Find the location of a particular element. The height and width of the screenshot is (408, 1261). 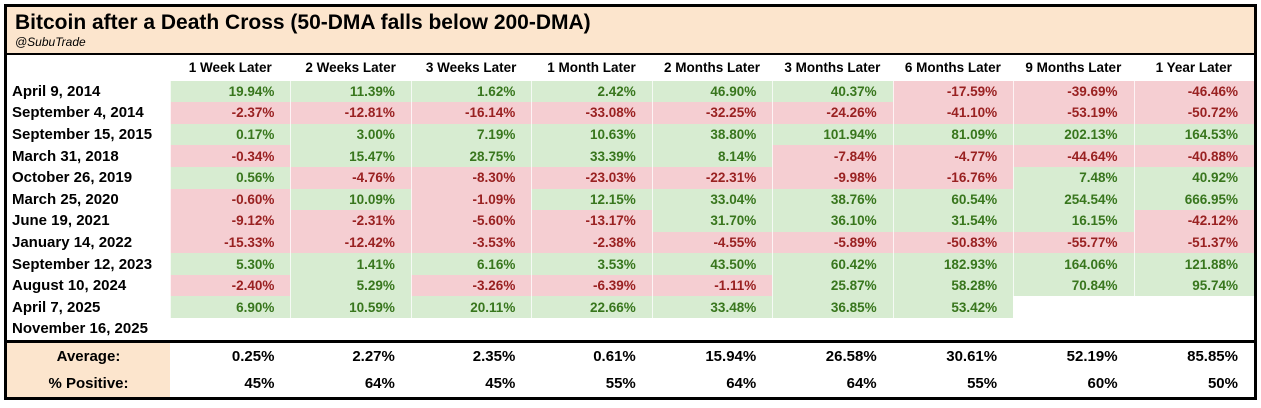

value-cell: -16.76% is located at coordinates (953, 177).